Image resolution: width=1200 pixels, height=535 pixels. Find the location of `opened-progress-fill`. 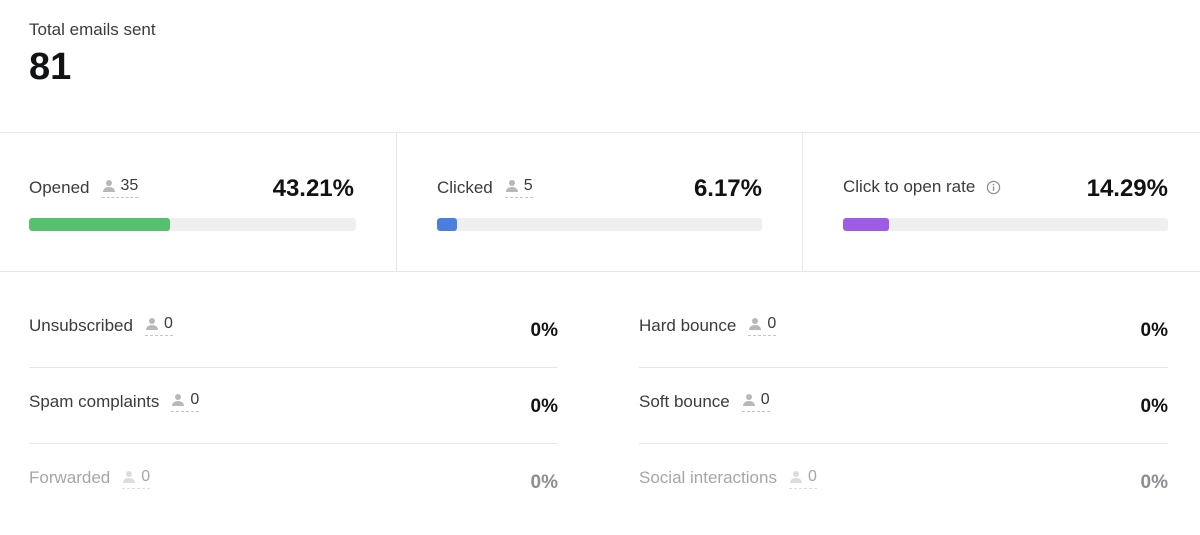

opened-progress-fill is located at coordinates (100, 224).